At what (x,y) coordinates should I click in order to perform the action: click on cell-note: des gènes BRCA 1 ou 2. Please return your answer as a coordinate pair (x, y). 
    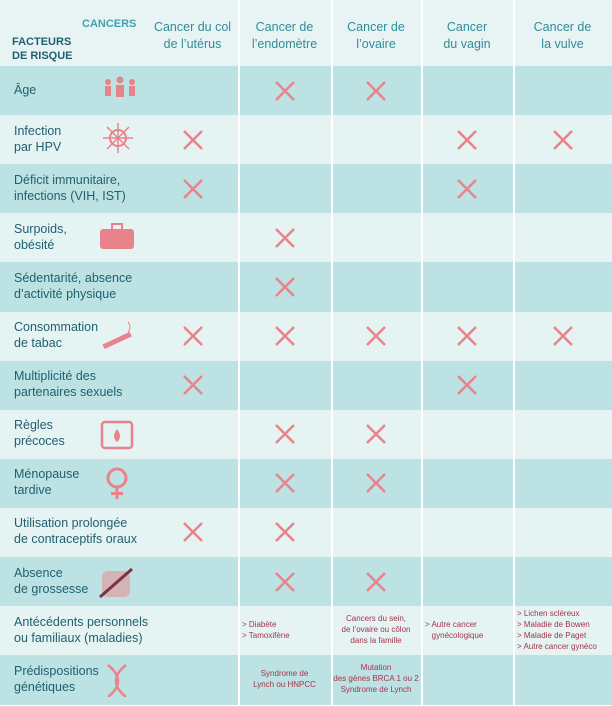
    Looking at the image, I should click on (376, 679).